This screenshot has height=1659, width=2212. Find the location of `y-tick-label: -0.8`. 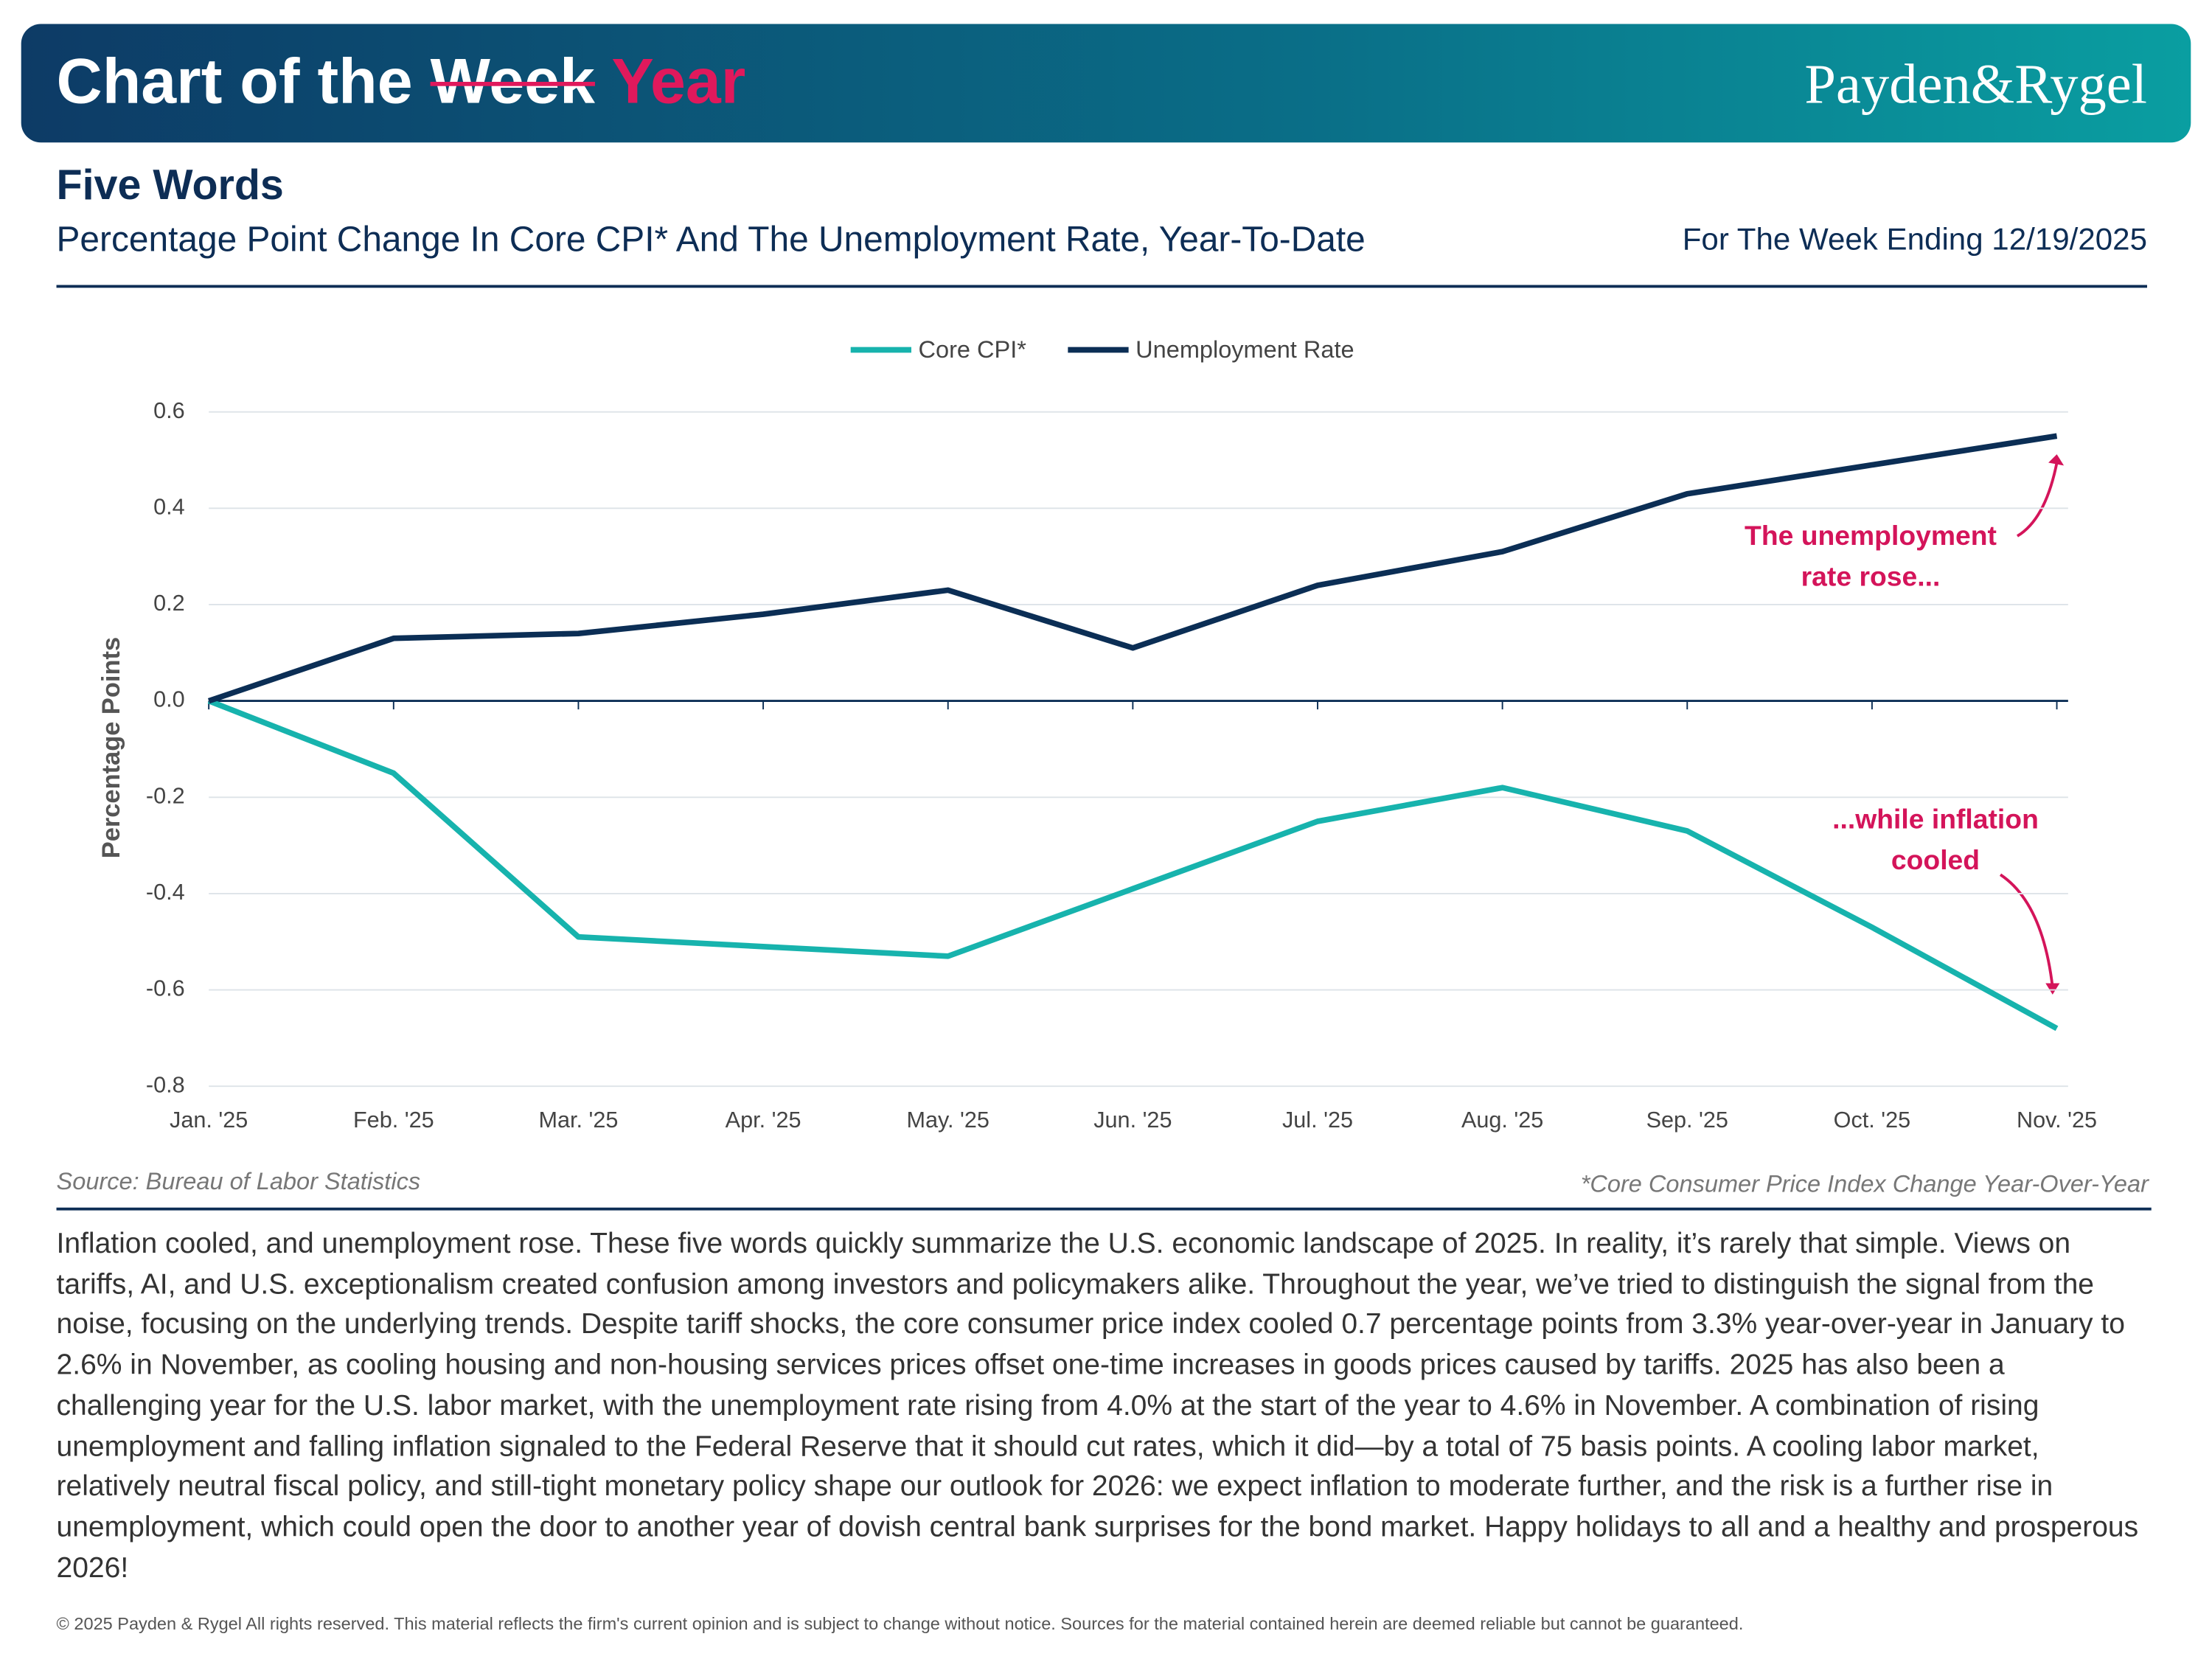

y-tick-label: -0.8 is located at coordinates (165, 1084).